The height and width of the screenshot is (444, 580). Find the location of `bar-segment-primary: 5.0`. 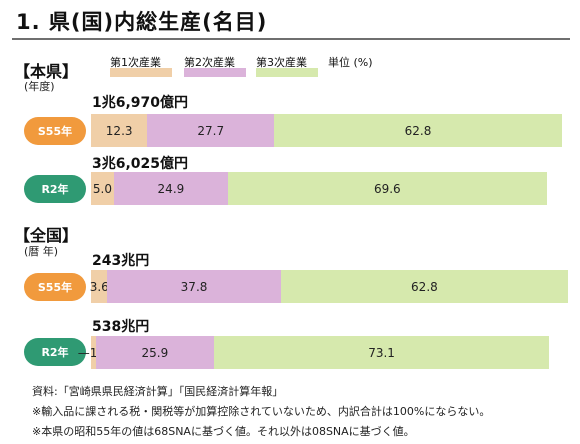

bar-segment-primary: 5.0 is located at coordinates (102, 188).